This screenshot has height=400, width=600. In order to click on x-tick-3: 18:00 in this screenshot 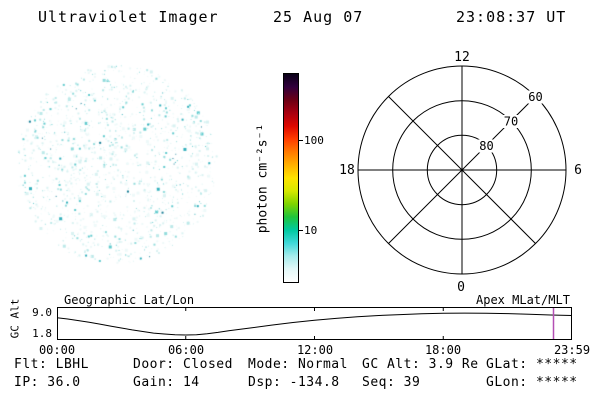, I will do `click(443, 350)`.